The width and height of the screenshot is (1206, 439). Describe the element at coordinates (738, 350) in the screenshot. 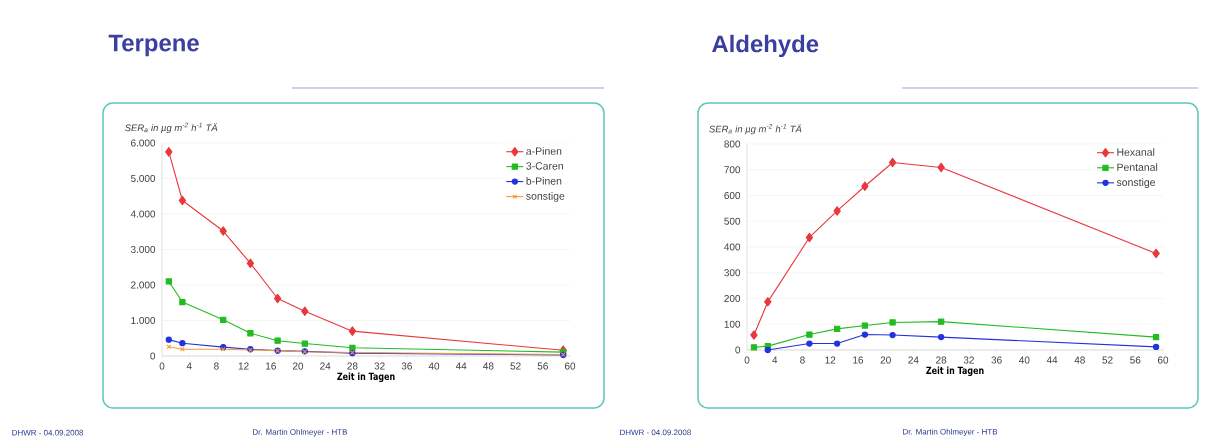

I see `y-tick-label: 0` at that location.